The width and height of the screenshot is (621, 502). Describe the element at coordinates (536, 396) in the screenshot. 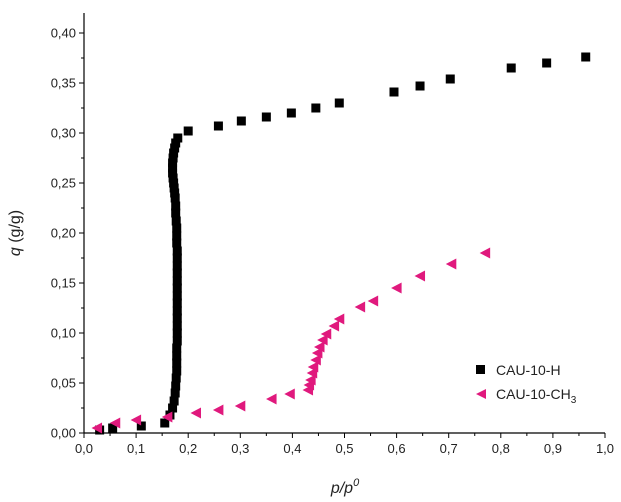

I see `legend-label-cau-10-ch3: CAU-10-CH3` at that location.